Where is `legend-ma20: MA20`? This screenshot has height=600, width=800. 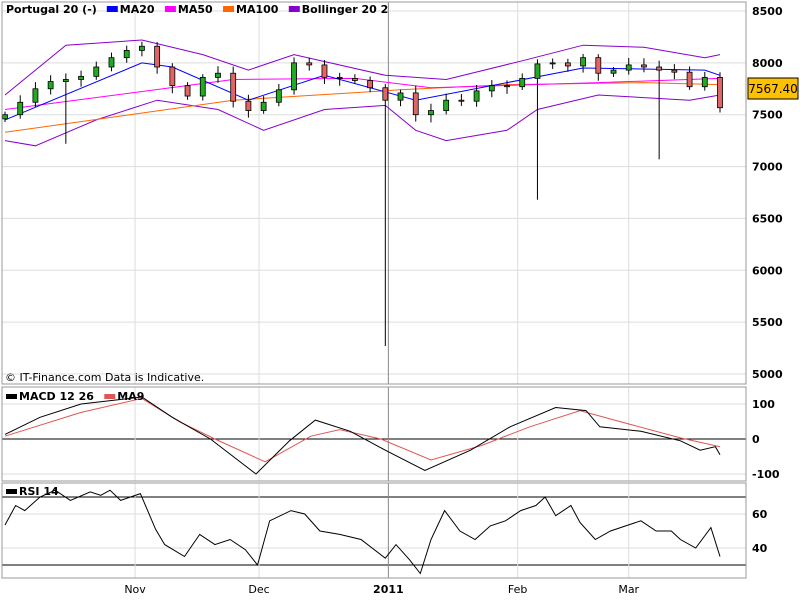
legend-ma20: MA20 is located at coordinates (130, 9).